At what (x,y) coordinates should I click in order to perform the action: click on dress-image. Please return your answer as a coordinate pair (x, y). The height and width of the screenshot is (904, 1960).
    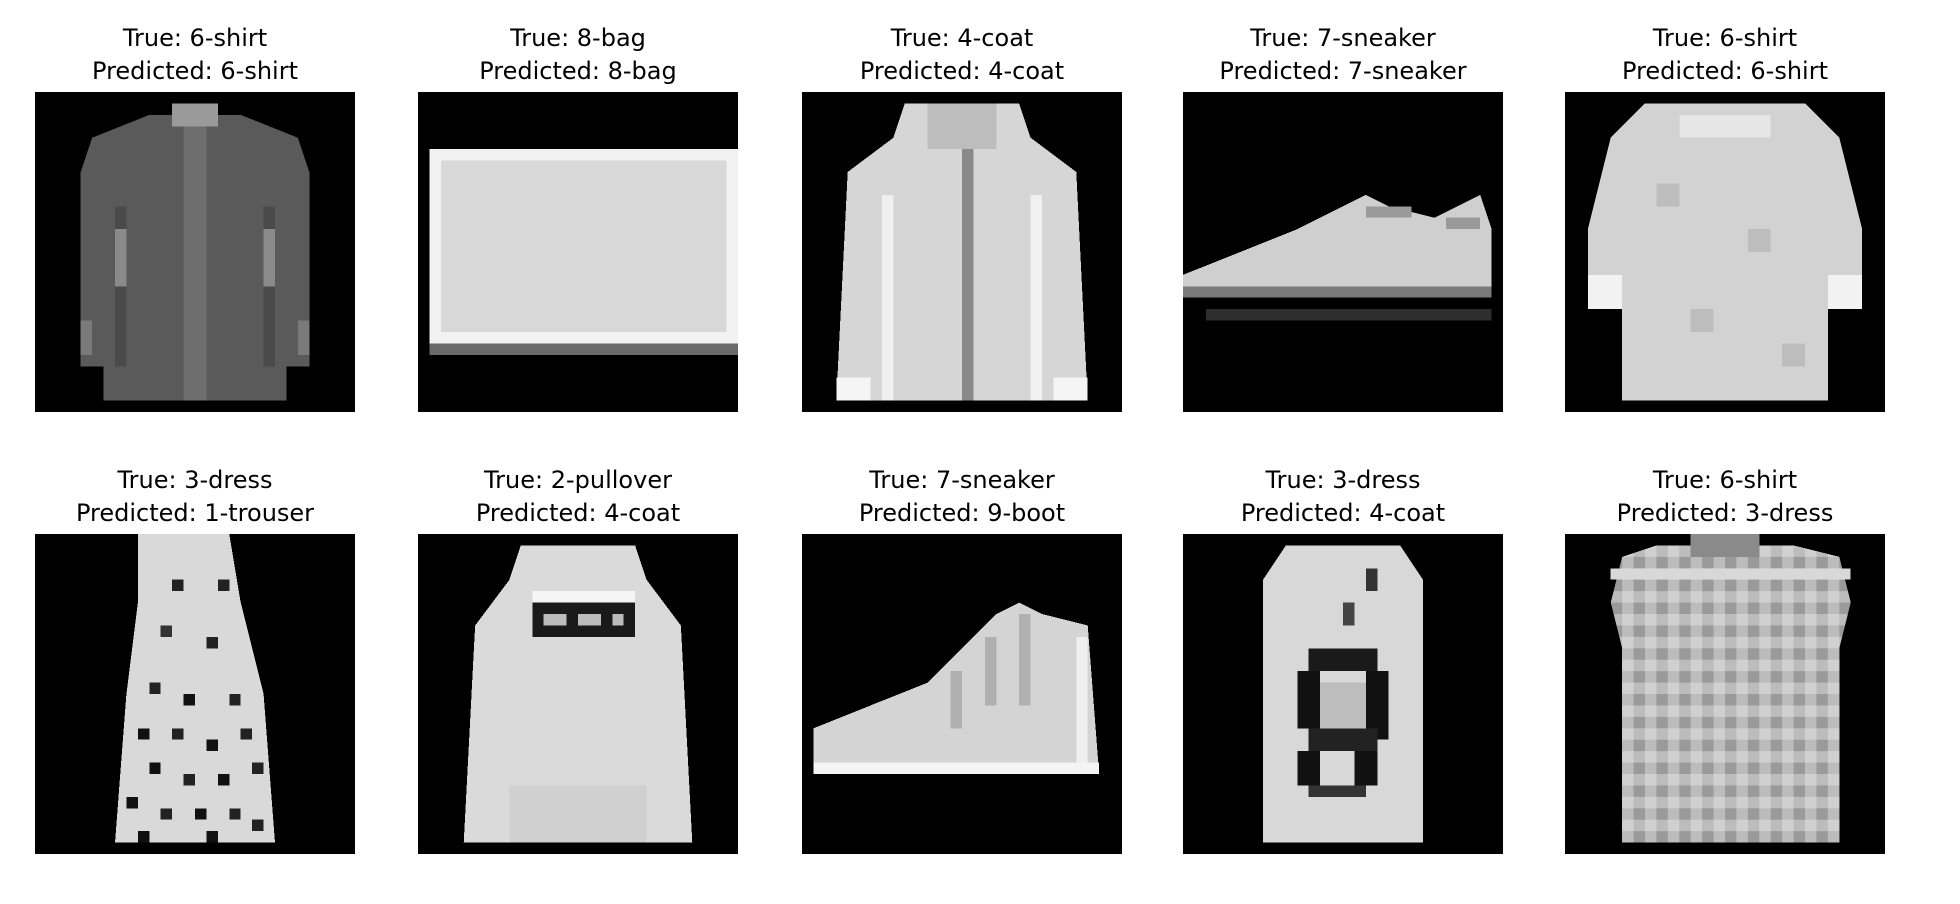
    Looking at the image, I should click on (195, 694).